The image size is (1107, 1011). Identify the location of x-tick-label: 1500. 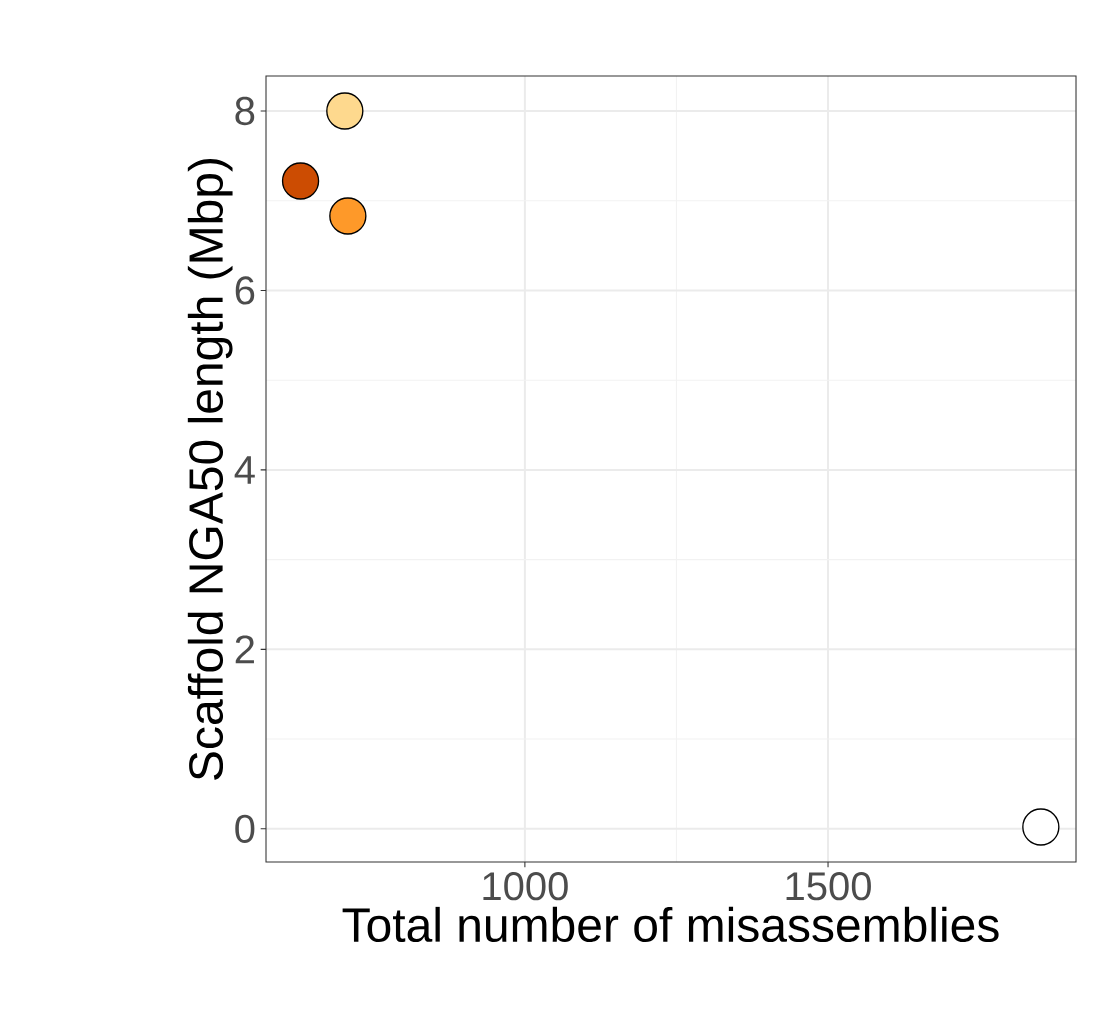
(828, 886).